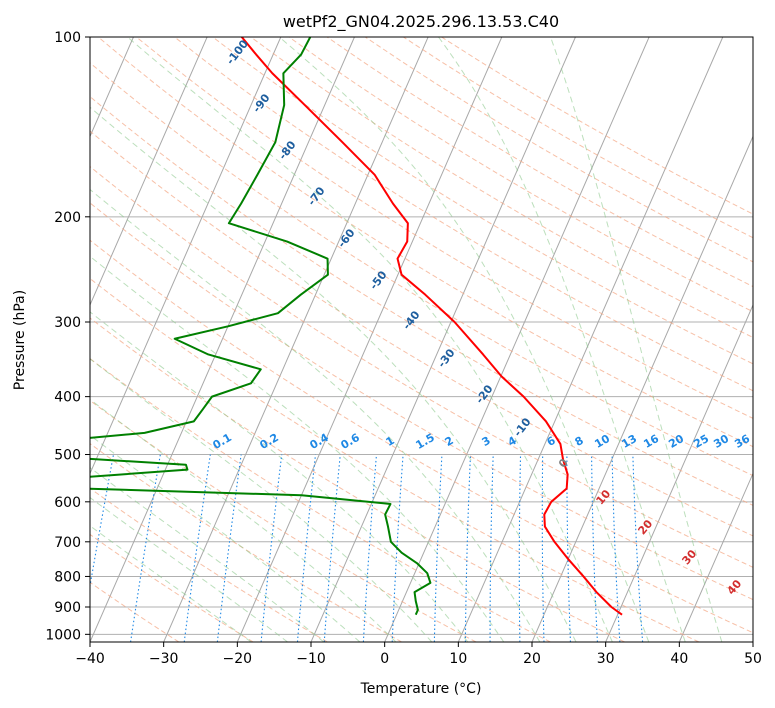 The height and width of the screenshot is (708, 775). Describe the element at coordinates (287, 150) in the screenshot. I see `dry-adiabat-label: -80` at that location.